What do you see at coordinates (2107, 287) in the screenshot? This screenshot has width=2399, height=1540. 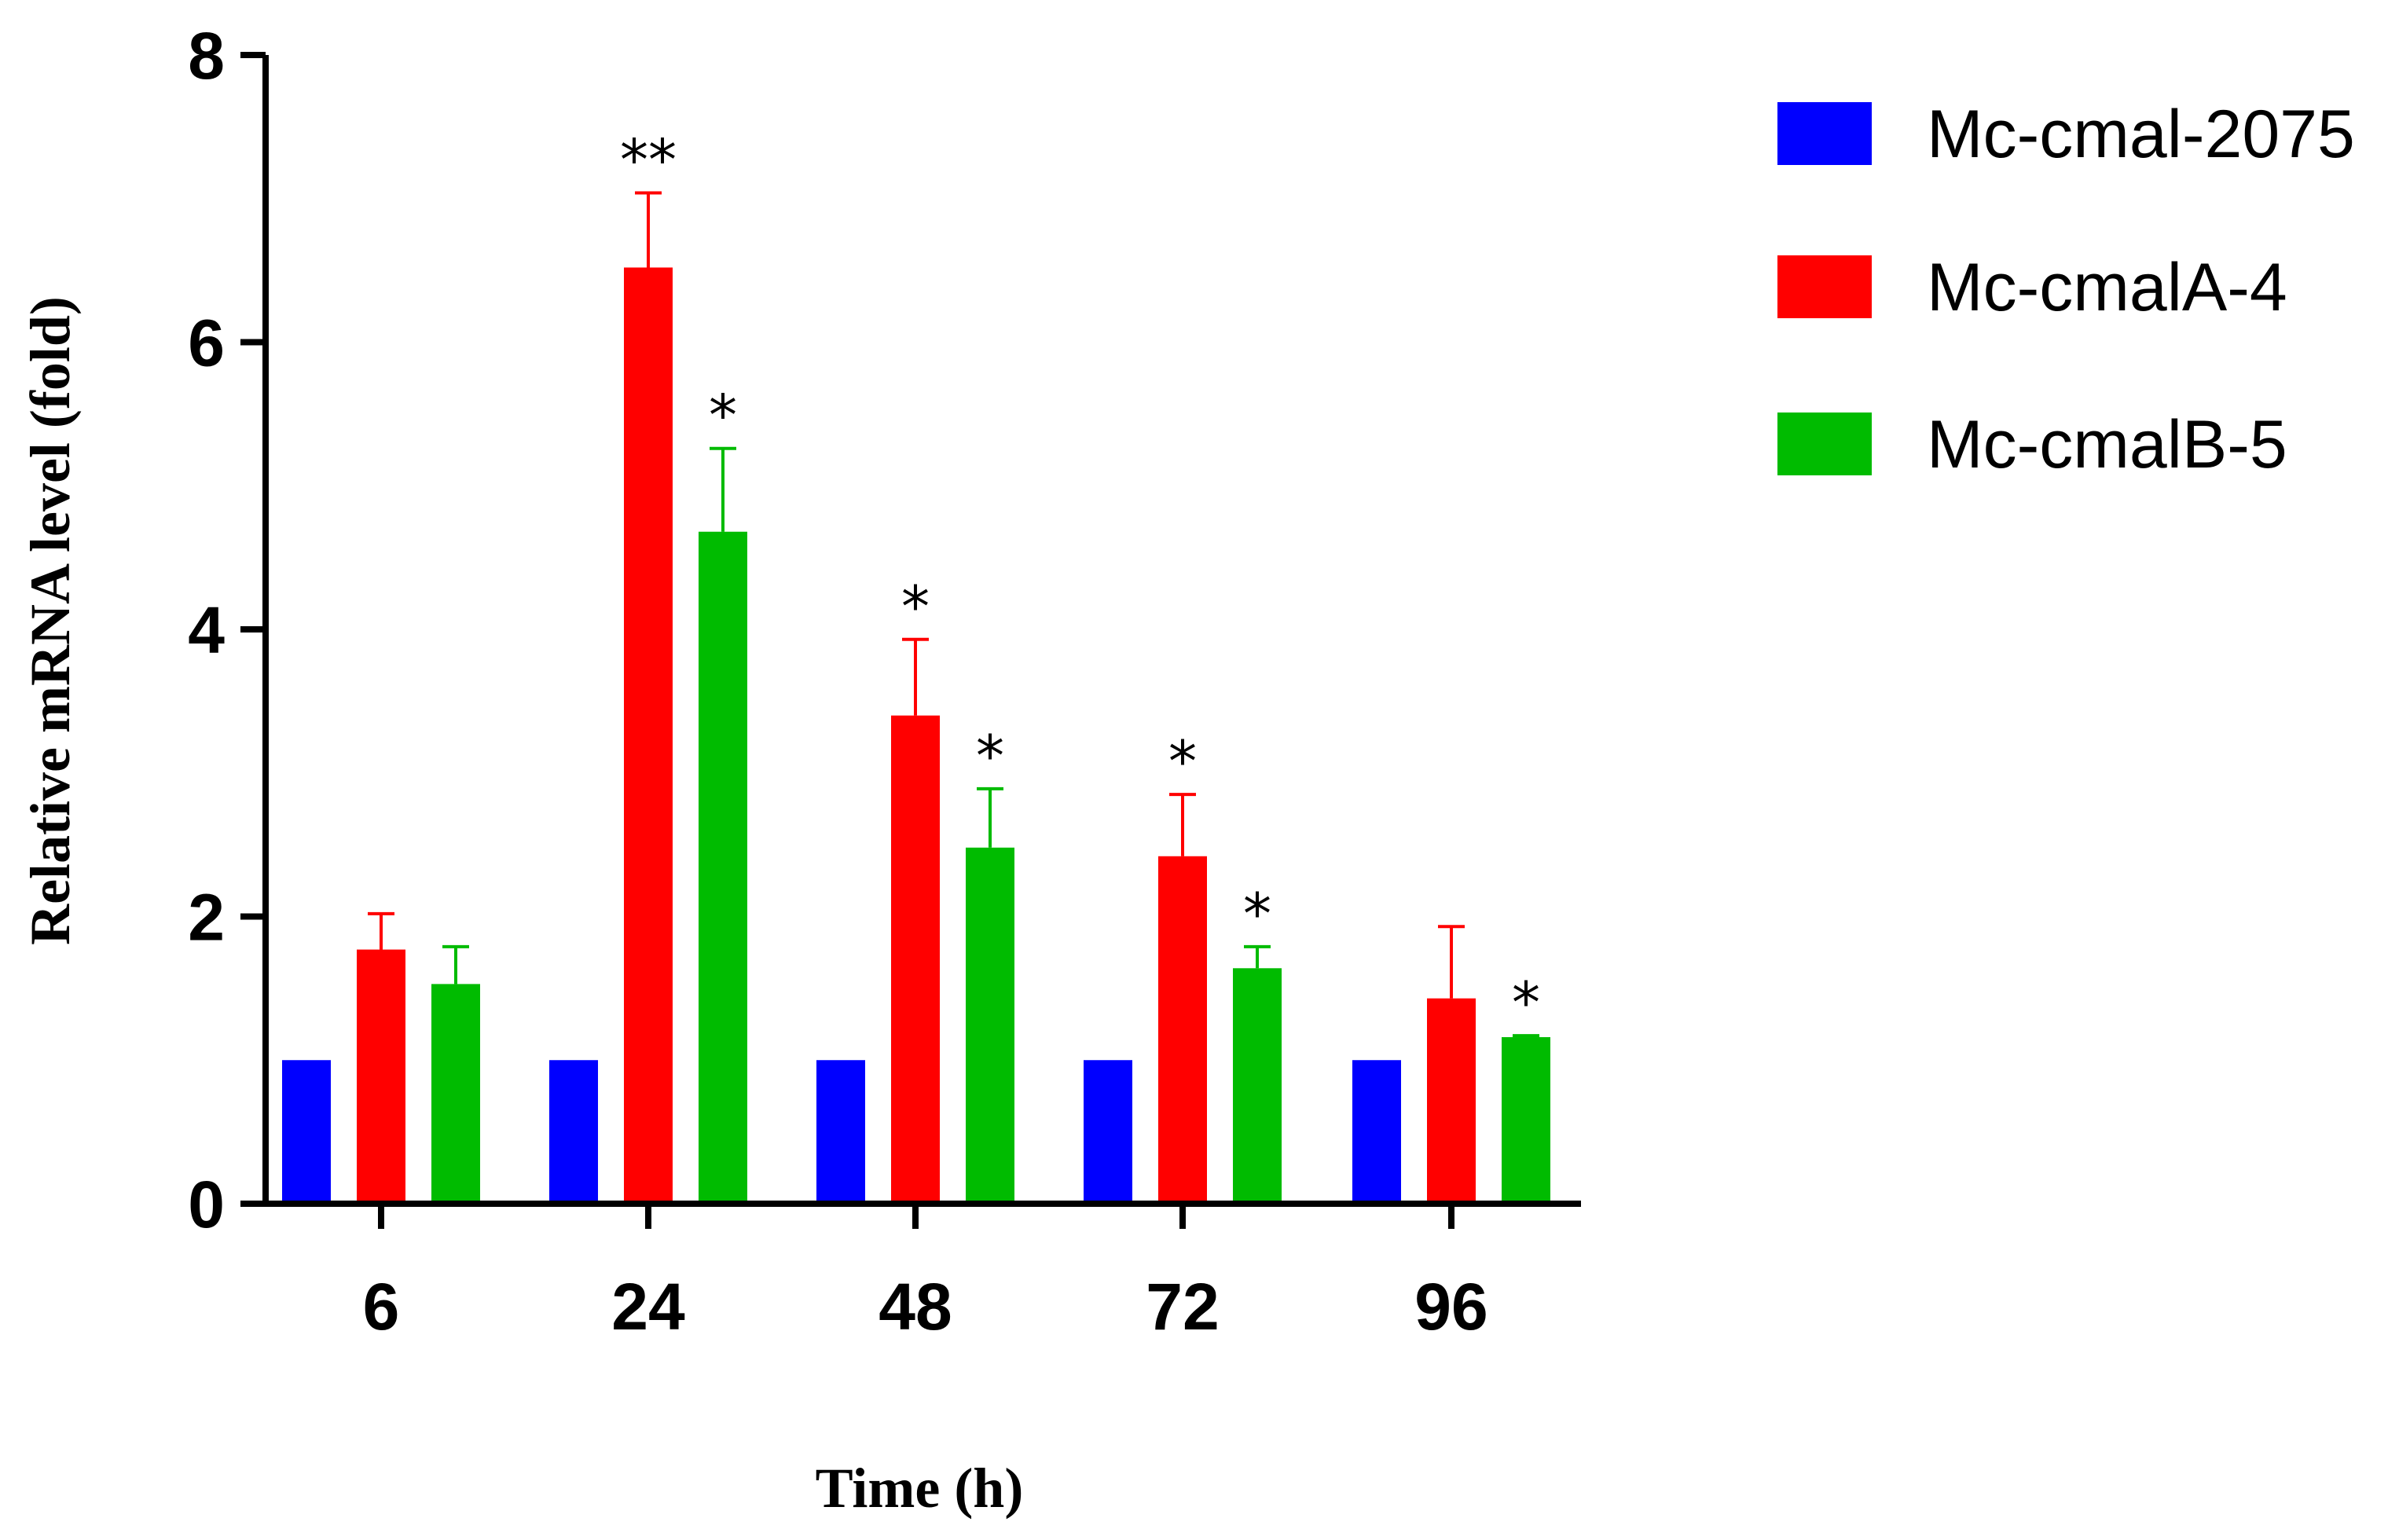 I see `legend-label-mc-cmala-4: Mc-cmalA-4` at bounding box center [2107, 287].